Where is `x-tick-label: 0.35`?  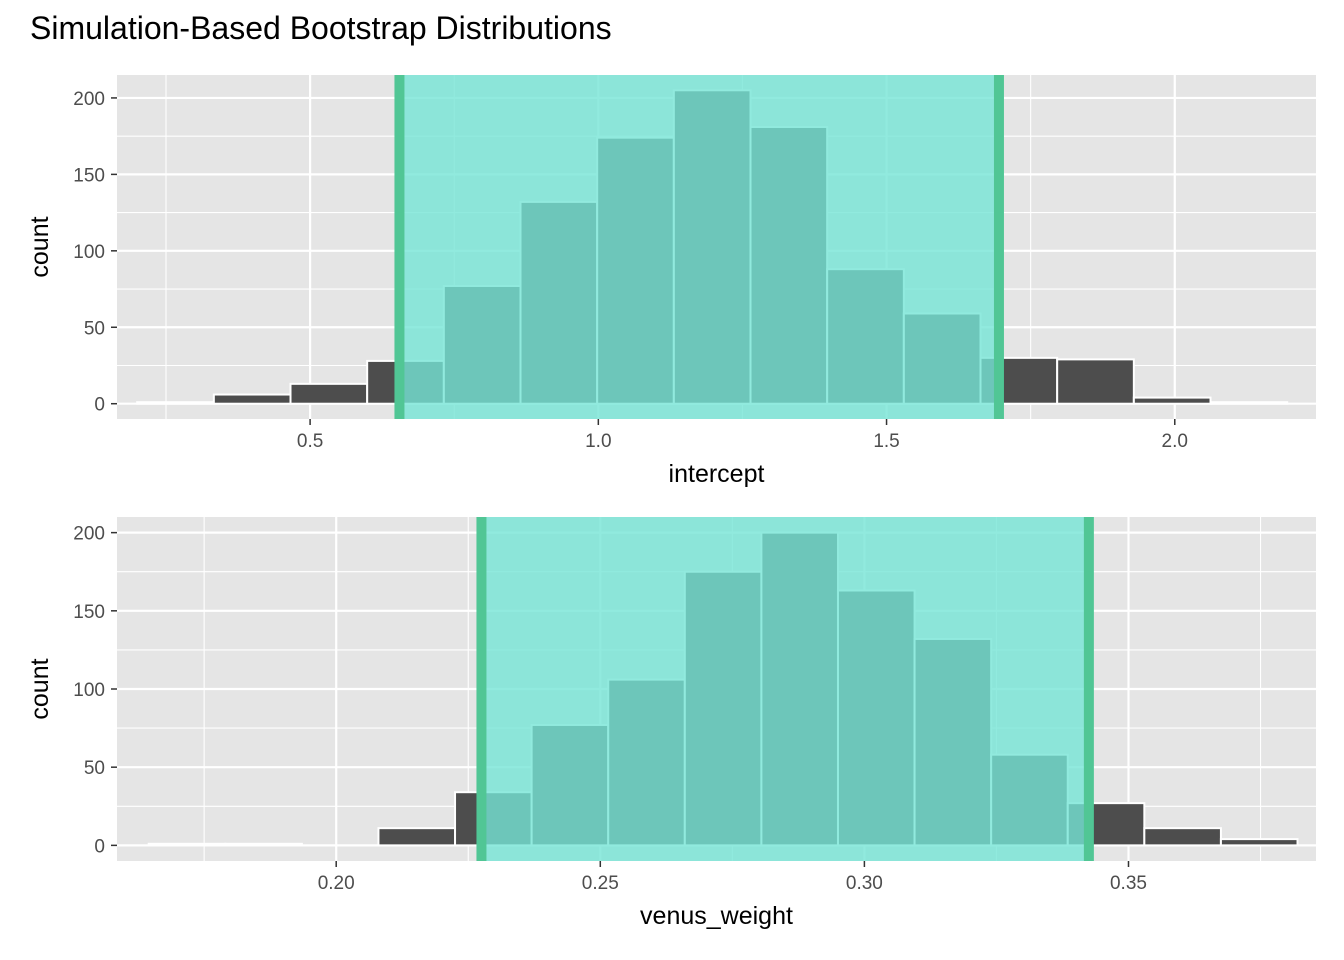 x-tick-label: 0.35 is located at coordinates (1128, 883).